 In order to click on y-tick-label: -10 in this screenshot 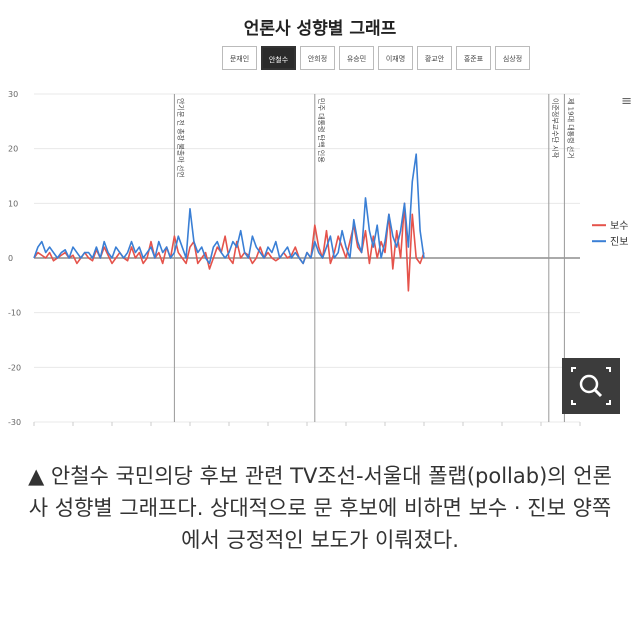, I will do `click(14, 313)`.